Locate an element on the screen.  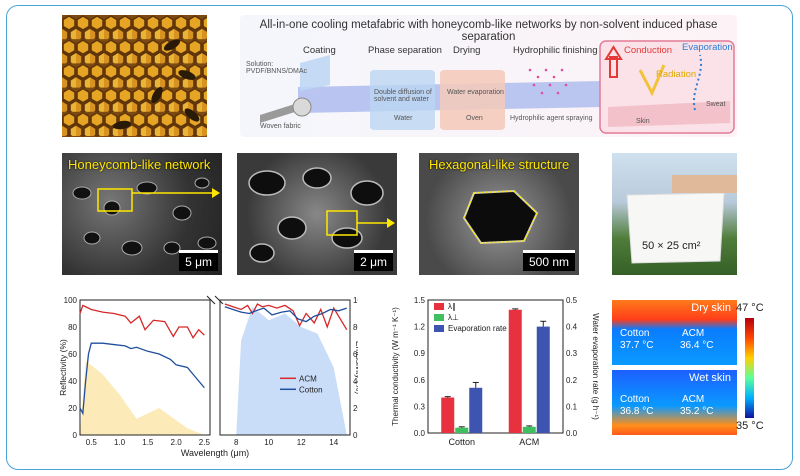
thermal-wet: Wet skin Cotton 36.8 °C ACM 35.2 °C is located at coordinates (674, 402).